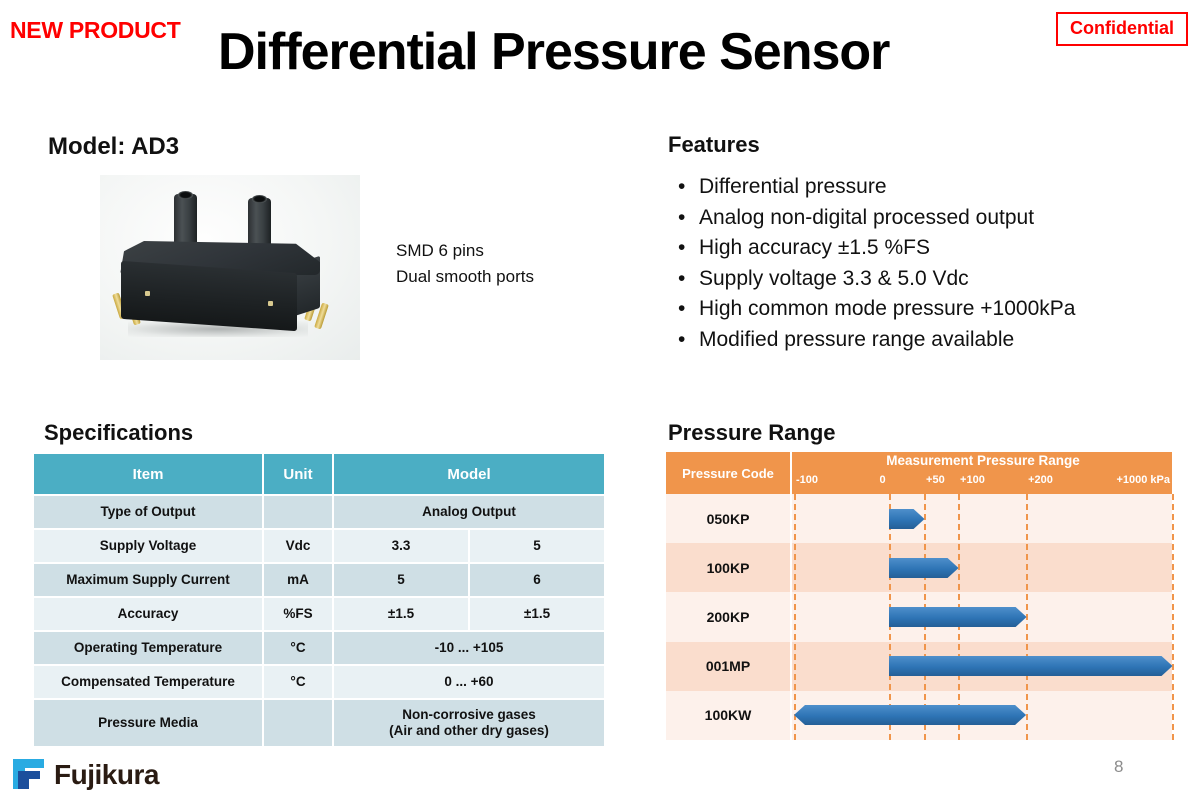  What do you see at coordinates (537, 580) in the screenshot?
I see `cell-model-2: 6` at bounding box center [537, 580].